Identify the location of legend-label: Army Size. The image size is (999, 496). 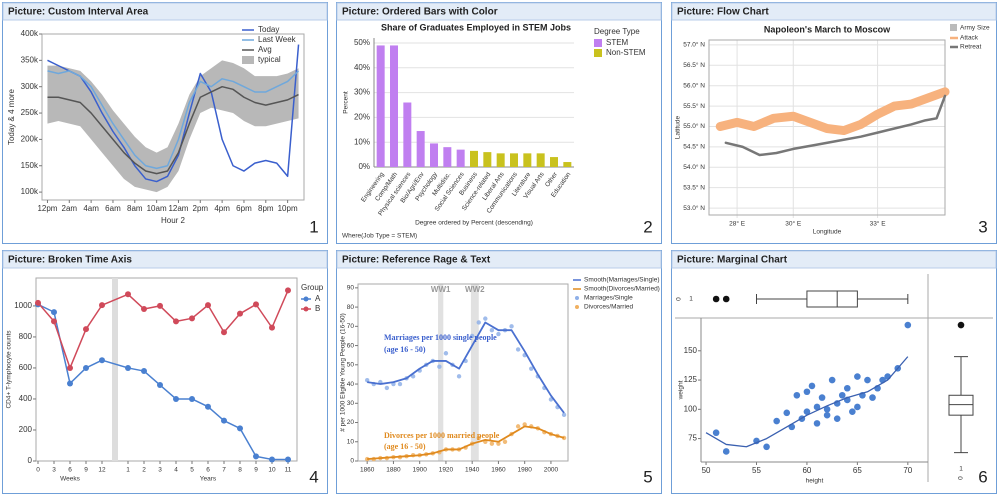
(975, 28).